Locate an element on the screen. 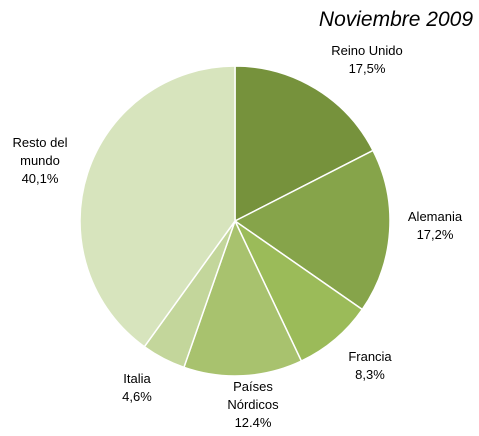 Image resolution: width=479 pixels, height=436 pixels. slice-label: Resto del mundo 40,1% is located at coordinates (40, 161).